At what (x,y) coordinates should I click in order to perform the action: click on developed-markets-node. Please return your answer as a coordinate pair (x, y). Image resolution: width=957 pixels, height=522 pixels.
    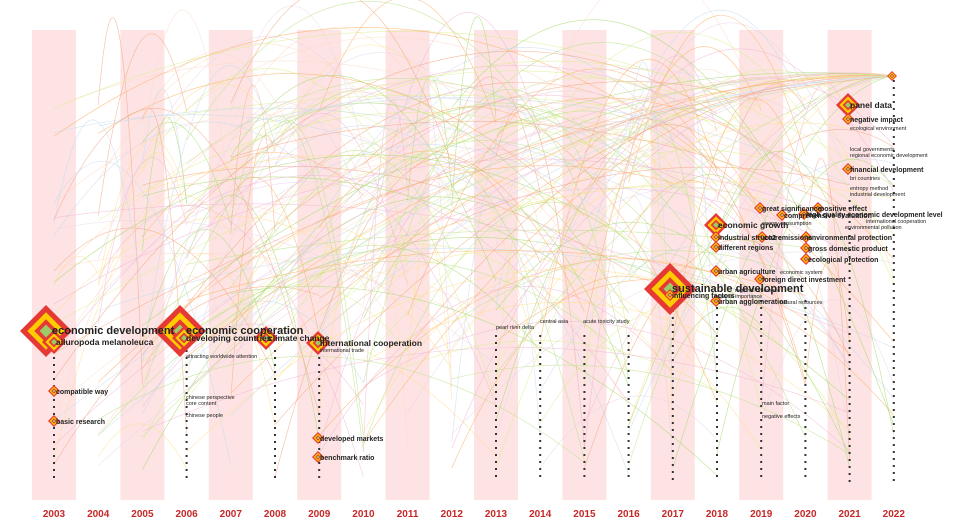
    Looking at the image, I should click on (318, 438).